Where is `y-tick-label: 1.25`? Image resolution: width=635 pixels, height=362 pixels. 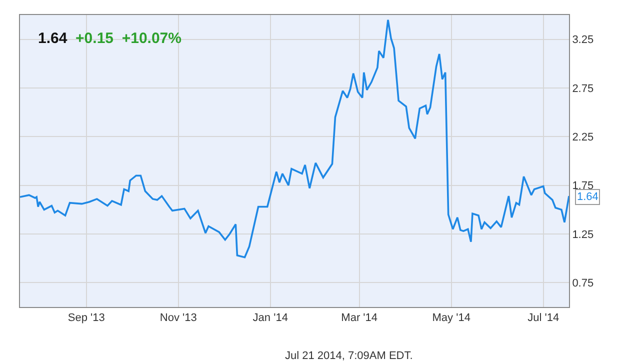 y-tick-label: 1.25 is located at coordinates (583, 234).